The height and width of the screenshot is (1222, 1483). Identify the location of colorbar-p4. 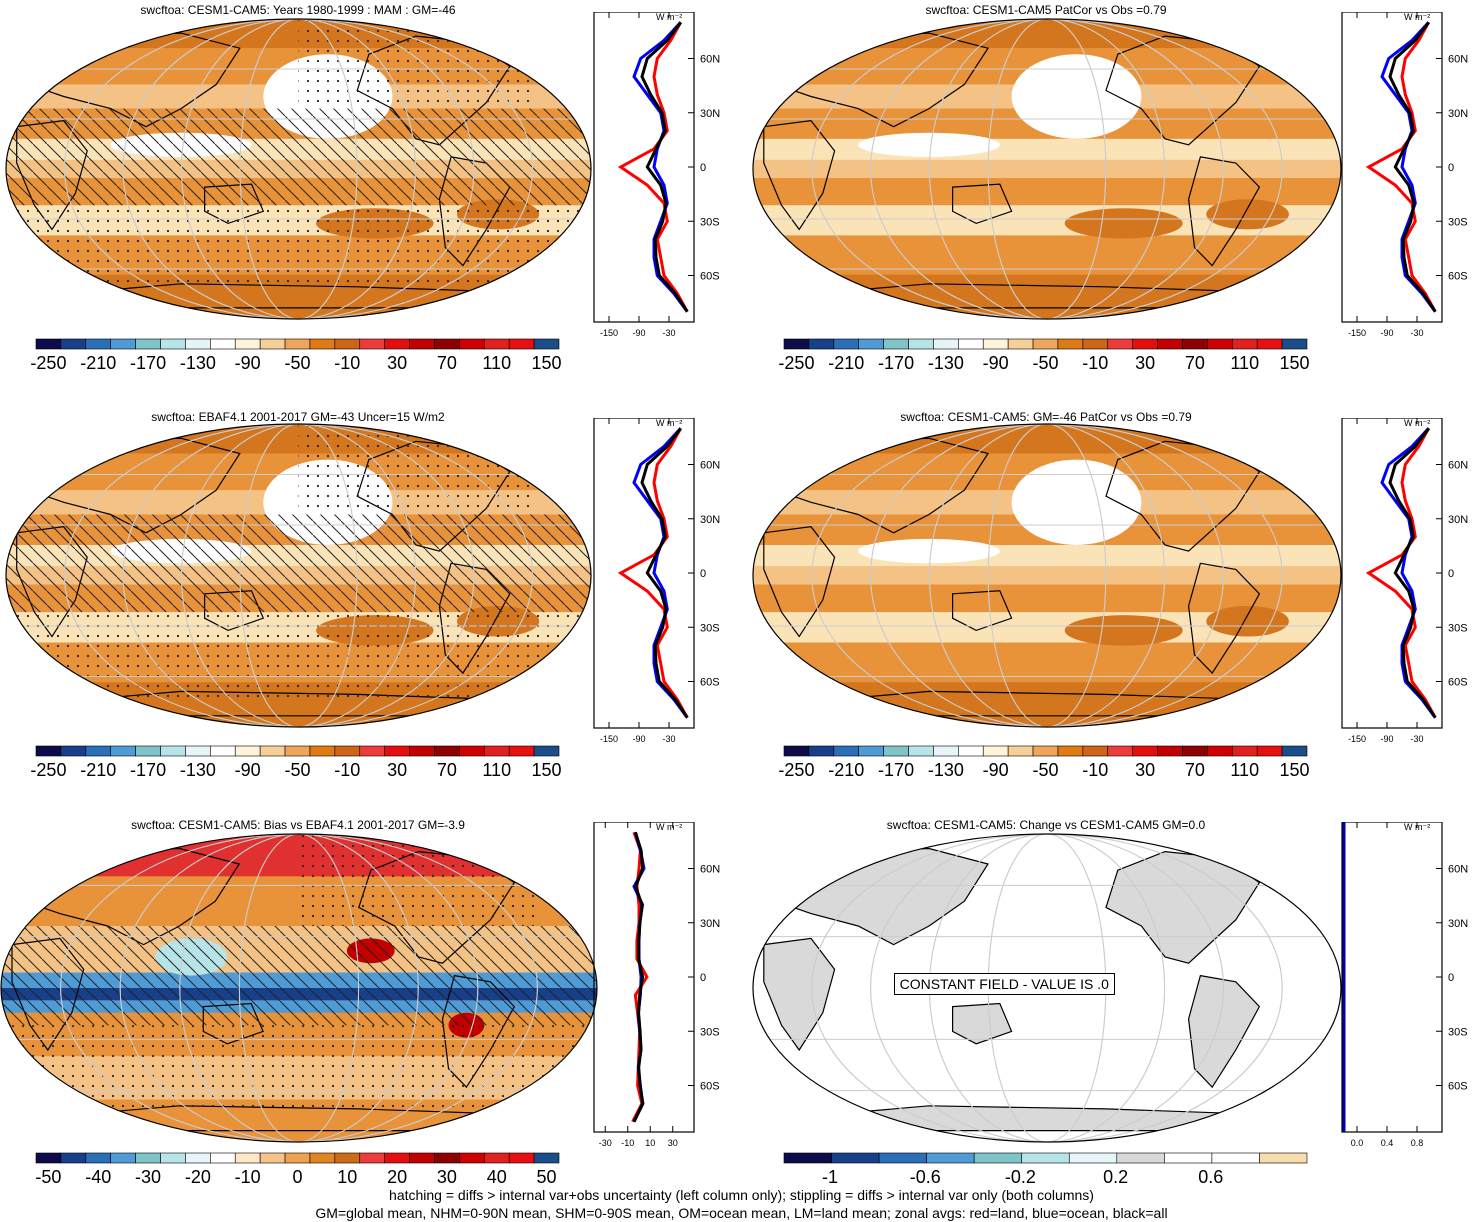
(1045, 751).